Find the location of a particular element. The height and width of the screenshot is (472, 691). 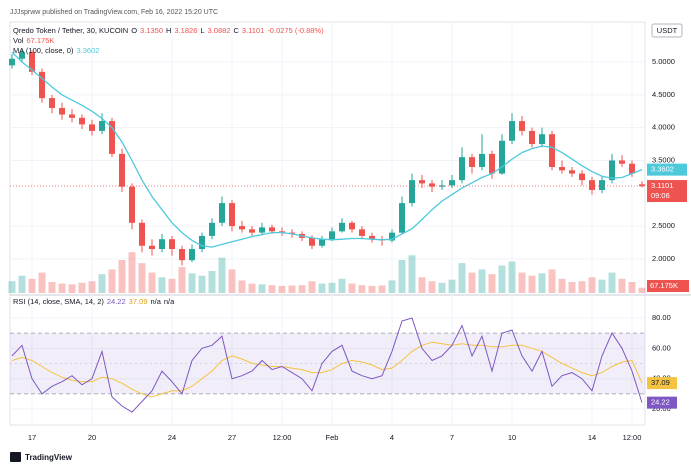

footer: TradingView is located at coordinates (41, 457).